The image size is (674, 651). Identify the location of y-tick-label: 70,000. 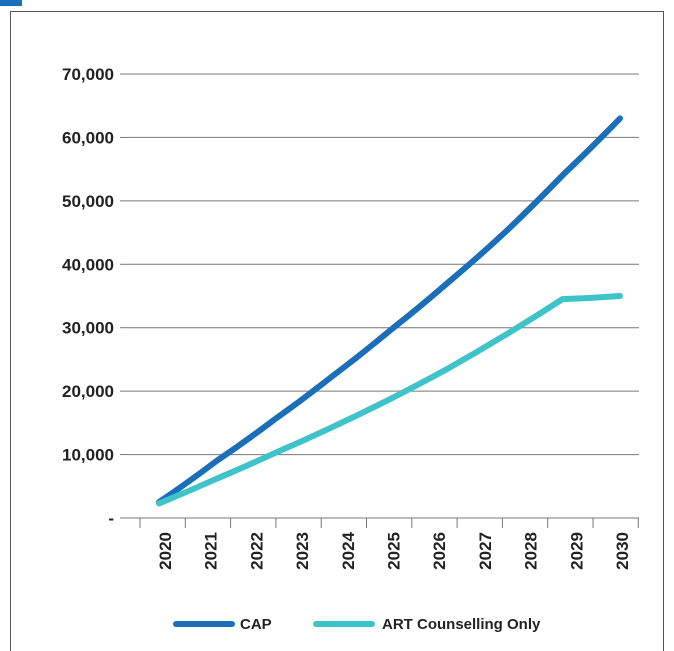
(88, 74).